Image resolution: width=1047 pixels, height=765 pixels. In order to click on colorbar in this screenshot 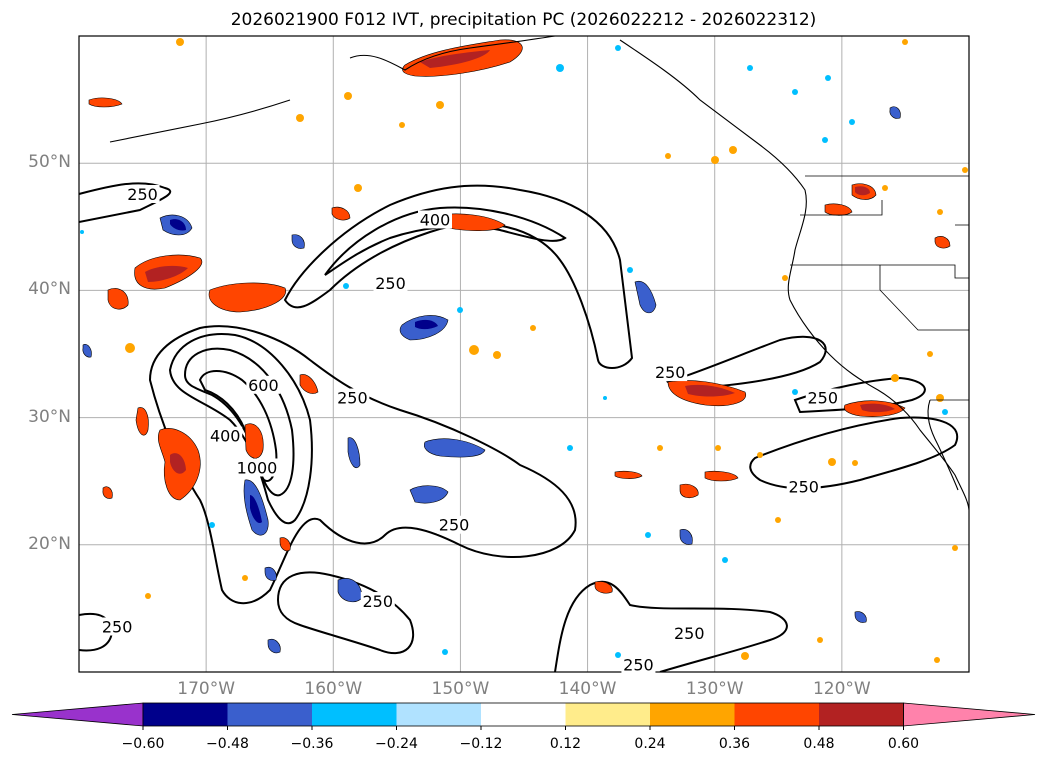, I will do `click(523, 716)`.